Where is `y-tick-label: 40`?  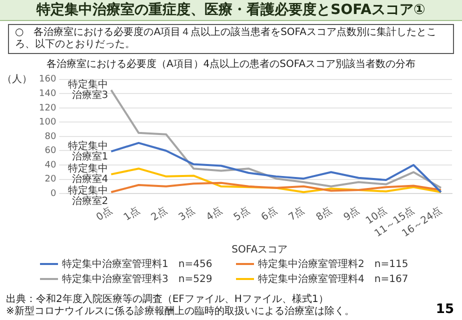 y-tick-label: 40 is located at coordinates (50, 165).